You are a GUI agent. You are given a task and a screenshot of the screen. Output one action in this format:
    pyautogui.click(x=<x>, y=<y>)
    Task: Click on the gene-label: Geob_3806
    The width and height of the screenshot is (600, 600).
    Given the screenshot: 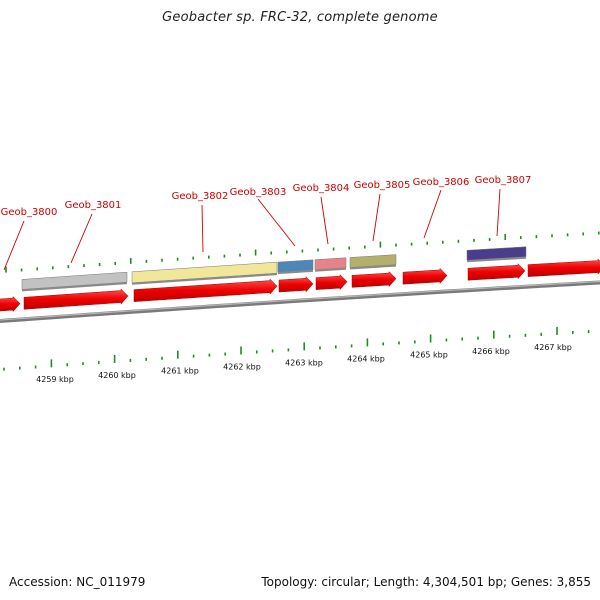 What is the action you would take?
    pyautogui.click(x=441, y=182)
    